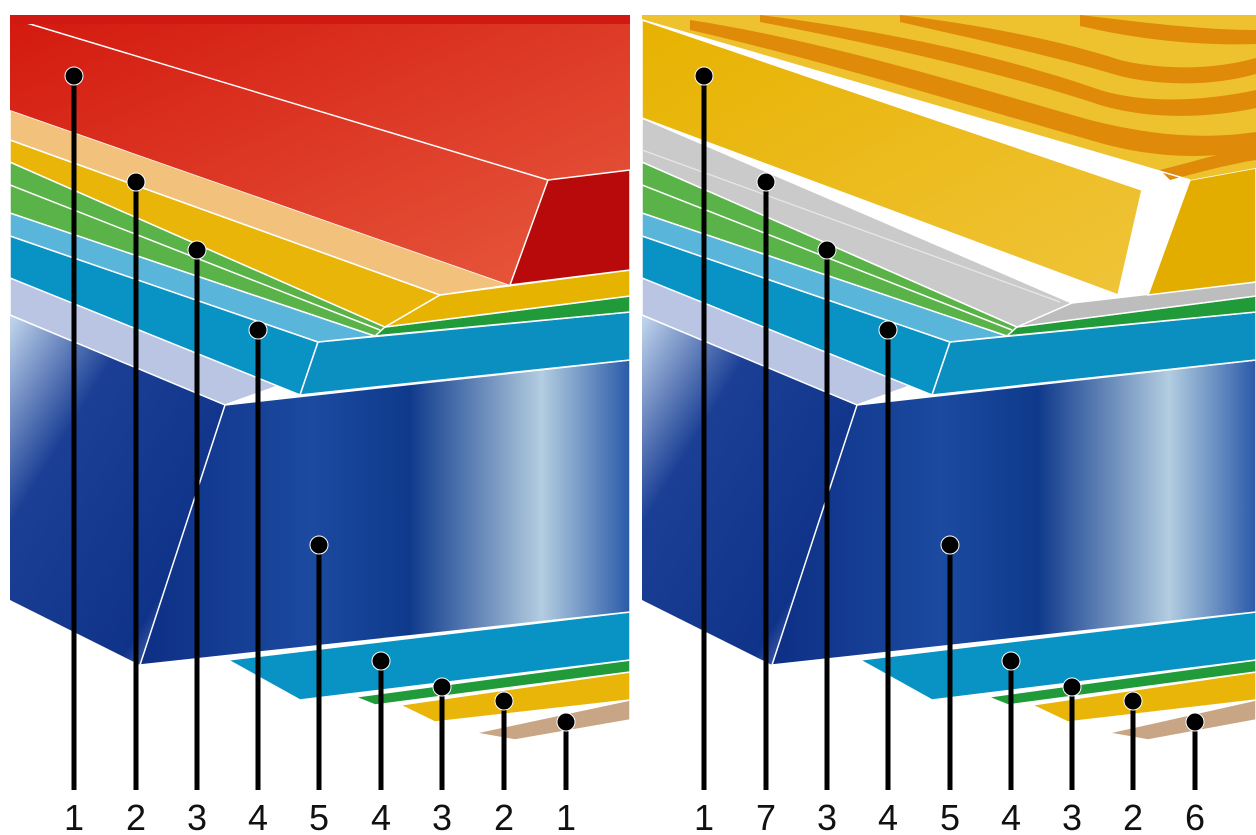  Describe the element at coordinates (569, 227) in the screenshot. I see `red-top-front` at that location.